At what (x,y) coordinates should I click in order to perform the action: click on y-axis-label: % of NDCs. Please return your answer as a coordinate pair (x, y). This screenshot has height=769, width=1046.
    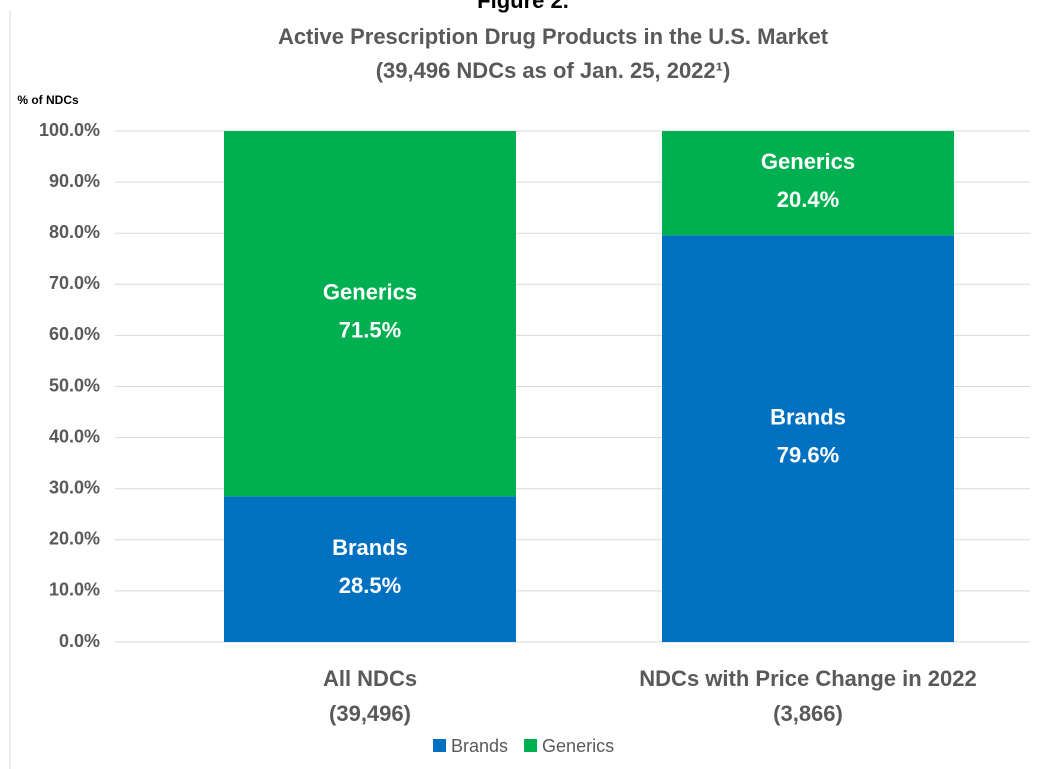
    Looking at the image, I should click on (48, 100).